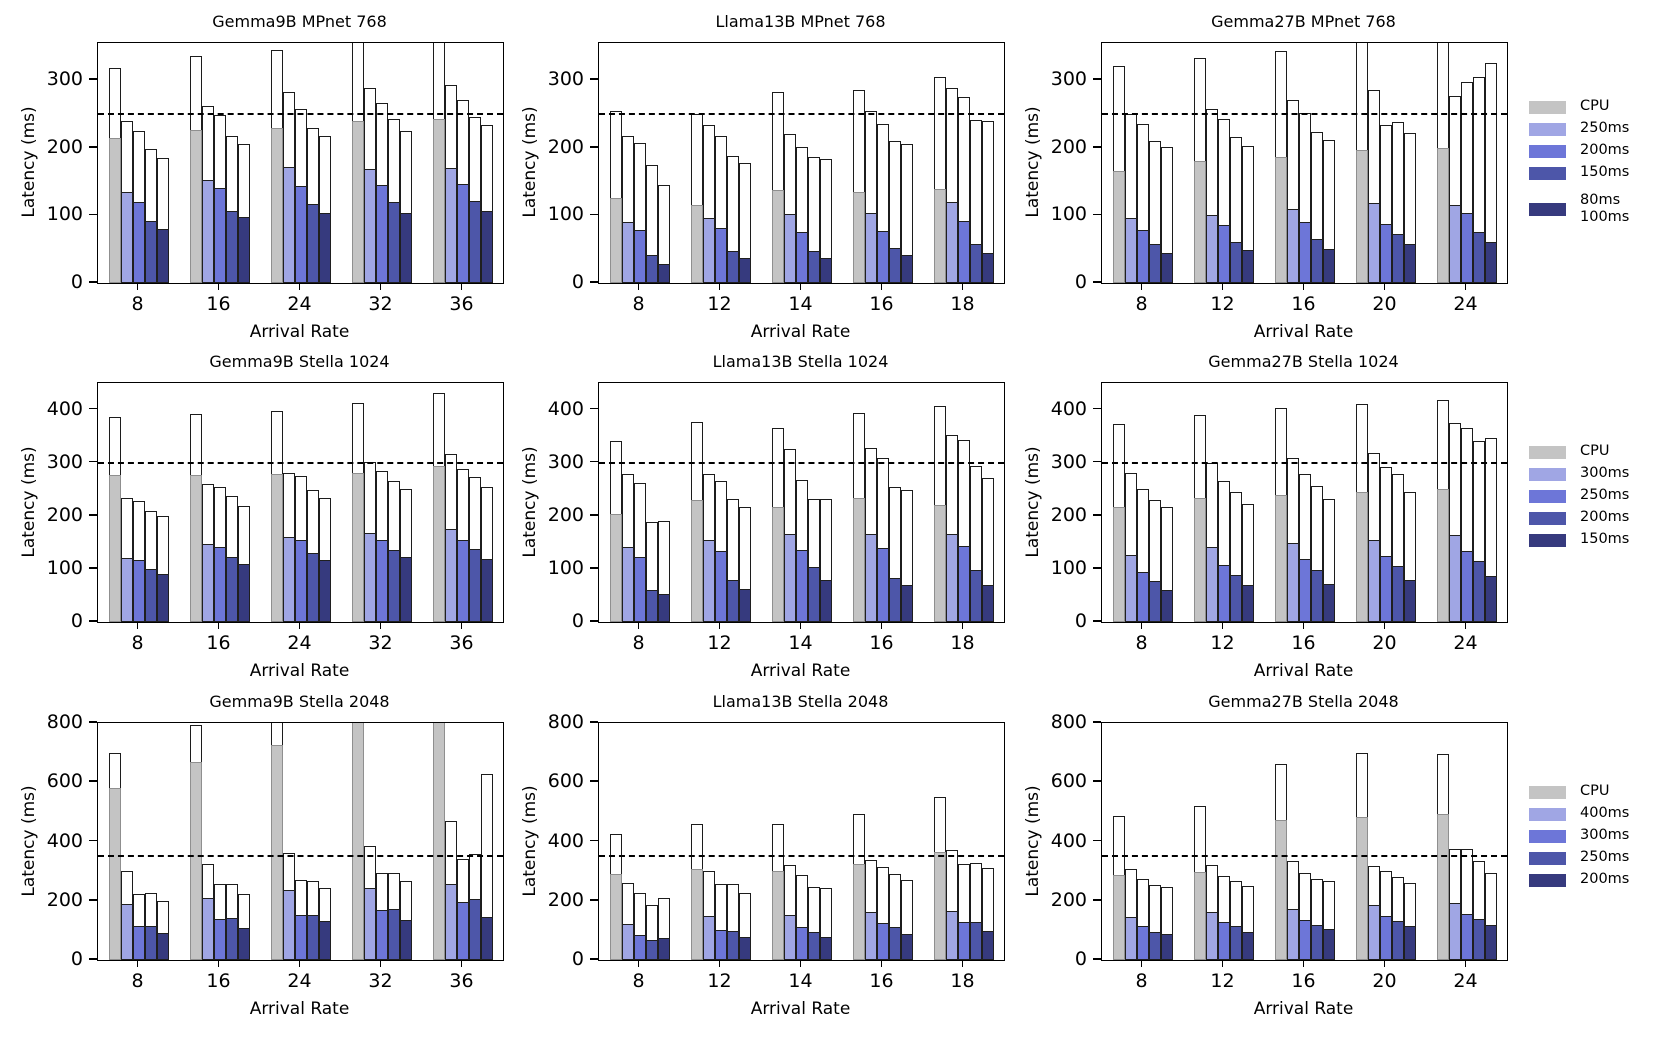 The image size is (1661, 1038). What do you see at coordinates (1605, 517) in the screenshot?
I see `legend-label: 200ms` at bounding box center [1605, 517].